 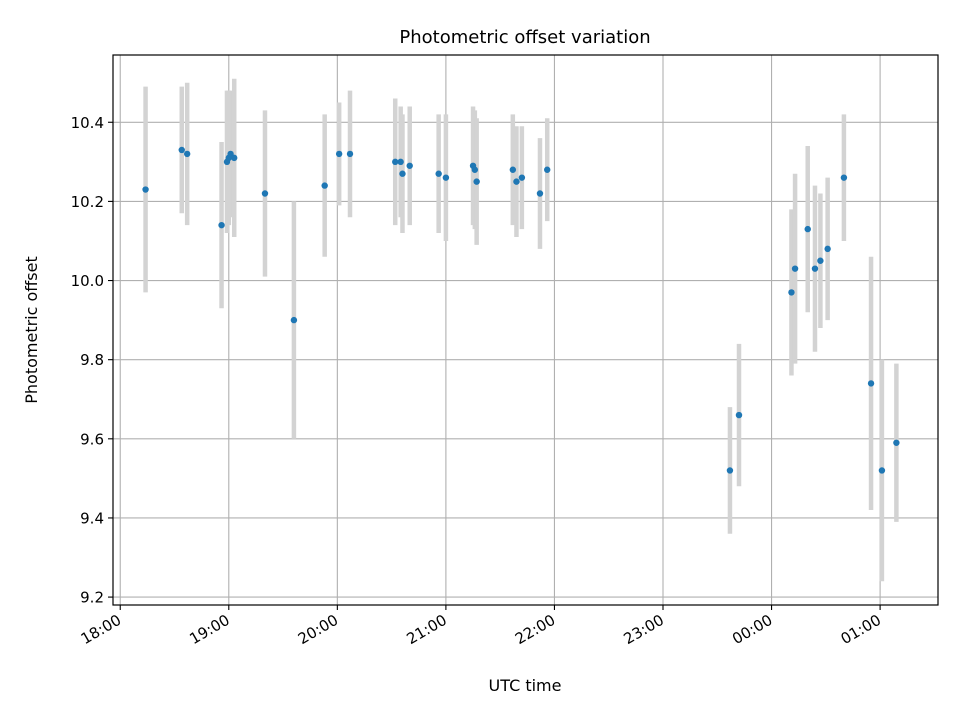 What do you see at coordinates (92, 518) in the screenshot?
I see `y-tick-label: 9.4` at bounding box center [92, 518].